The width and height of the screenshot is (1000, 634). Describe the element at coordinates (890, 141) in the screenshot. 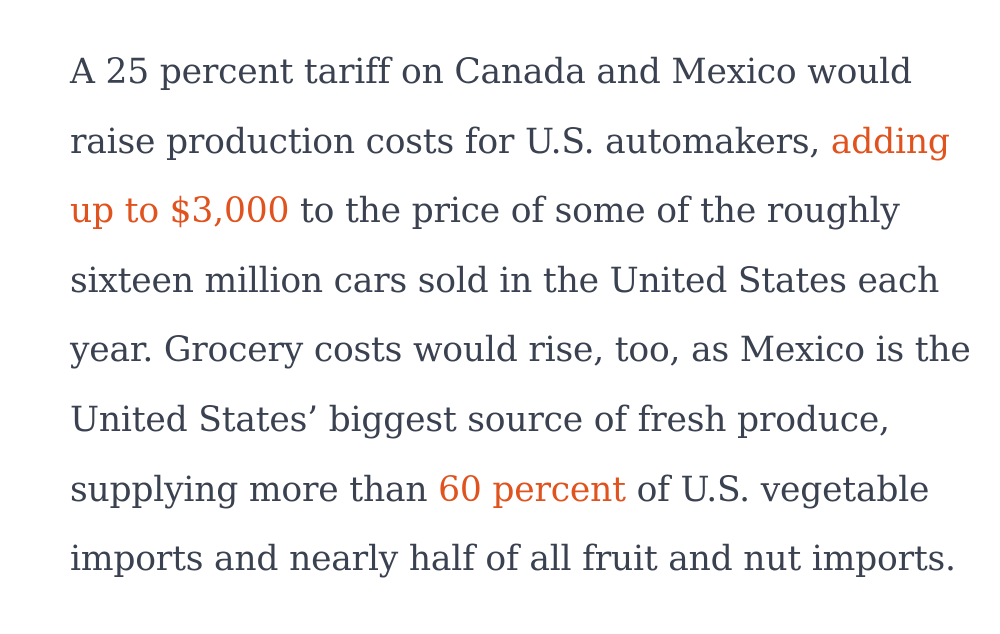

I see `inline-link-adding-up-to-3000: adding` at that location.